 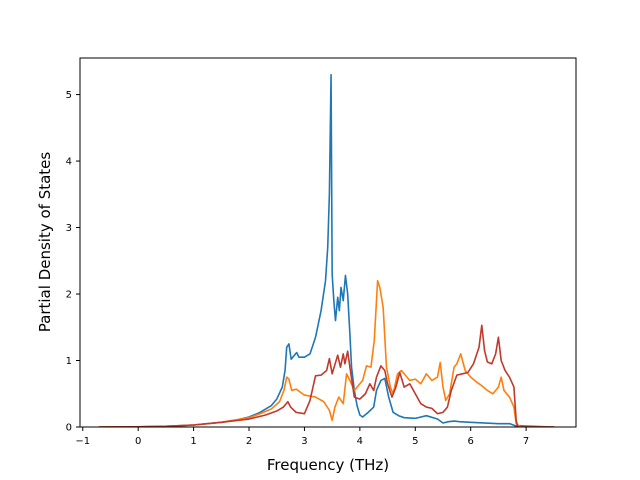 I want to click on x-tick-label: 1, so click(x=193, y=441).